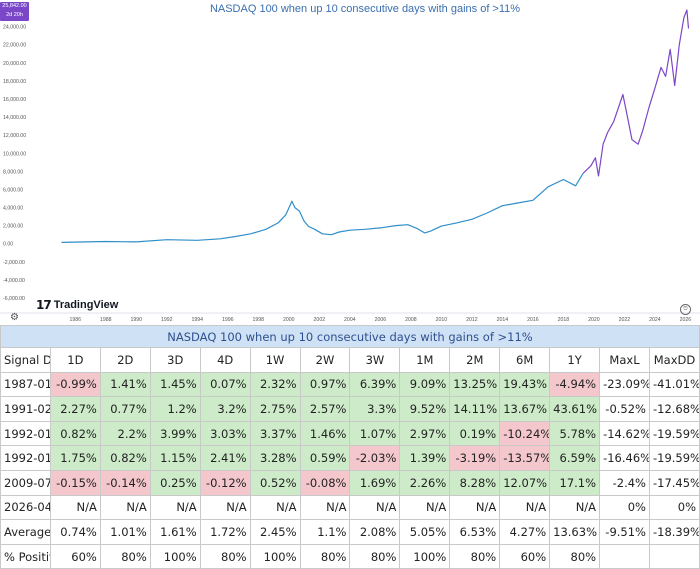 This screenshot has width=700, height=569. What do you see at coordinates (8, 245) in the screenshot?
I see `y-tick-label: 0.00` at bounding box center [8, 245].